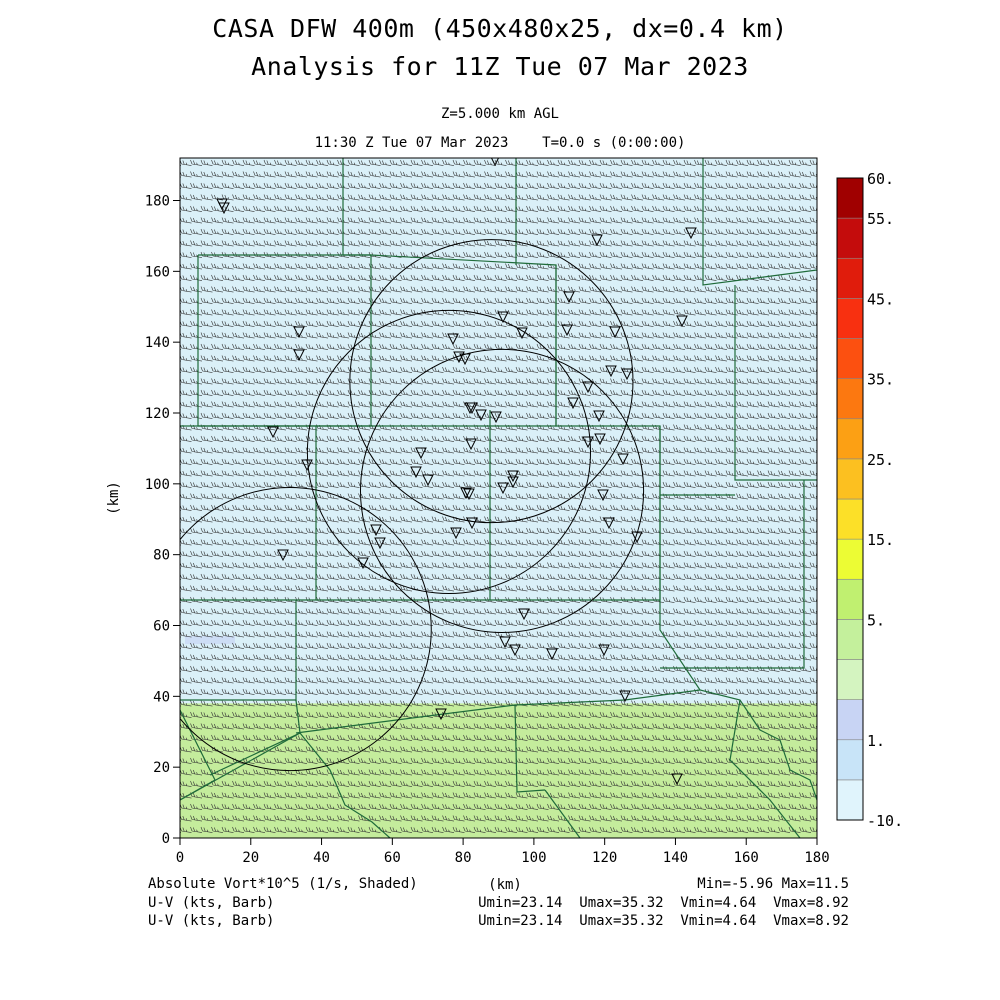  I want to click on x-tick-label: 40, so click(321, 858).